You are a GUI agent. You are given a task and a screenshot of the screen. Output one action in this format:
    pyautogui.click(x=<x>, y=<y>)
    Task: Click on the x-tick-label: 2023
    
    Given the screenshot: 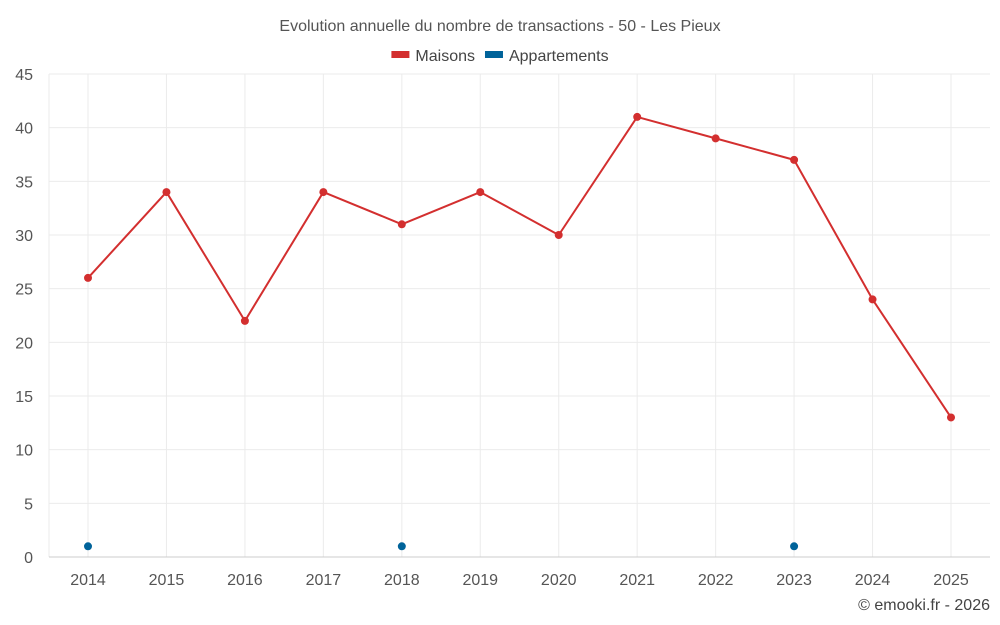 What is the action you would take?
    pyautogui.click(x=794, y=580)
    